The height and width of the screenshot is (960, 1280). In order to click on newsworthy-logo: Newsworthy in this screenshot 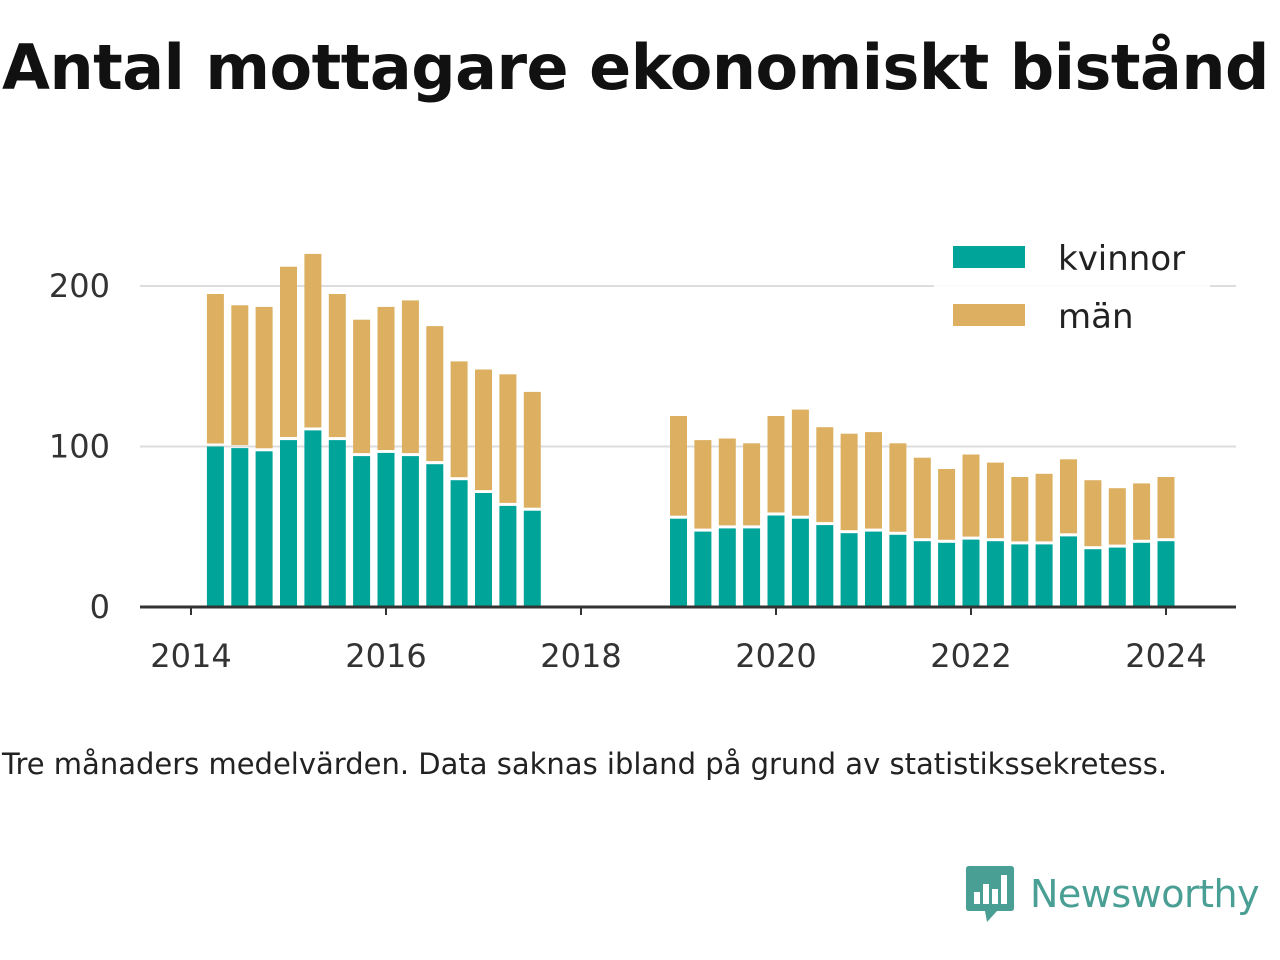, I will do `click(1112, 894)`.